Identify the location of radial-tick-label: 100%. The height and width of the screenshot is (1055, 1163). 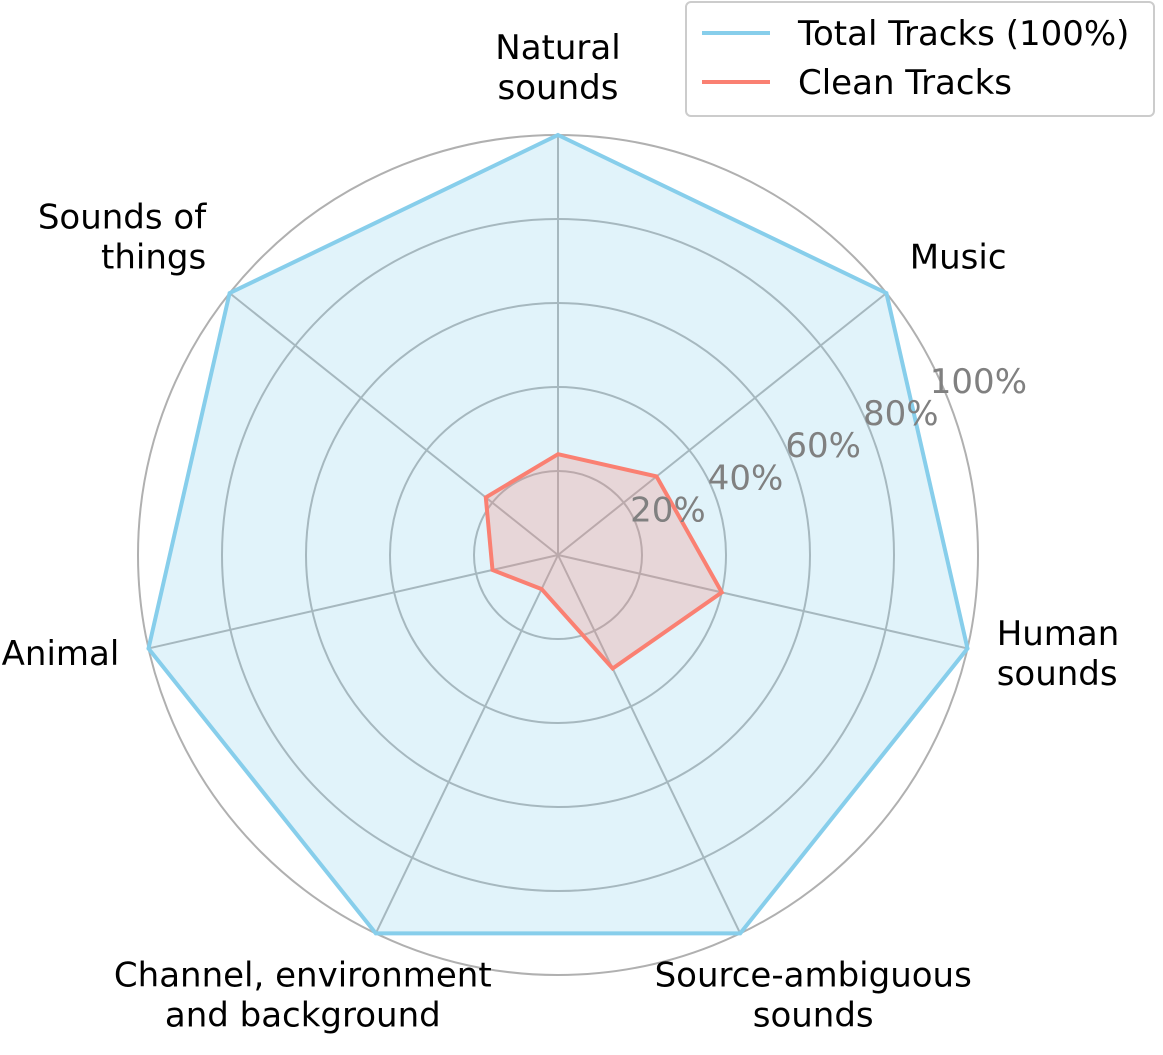
(978, 382).